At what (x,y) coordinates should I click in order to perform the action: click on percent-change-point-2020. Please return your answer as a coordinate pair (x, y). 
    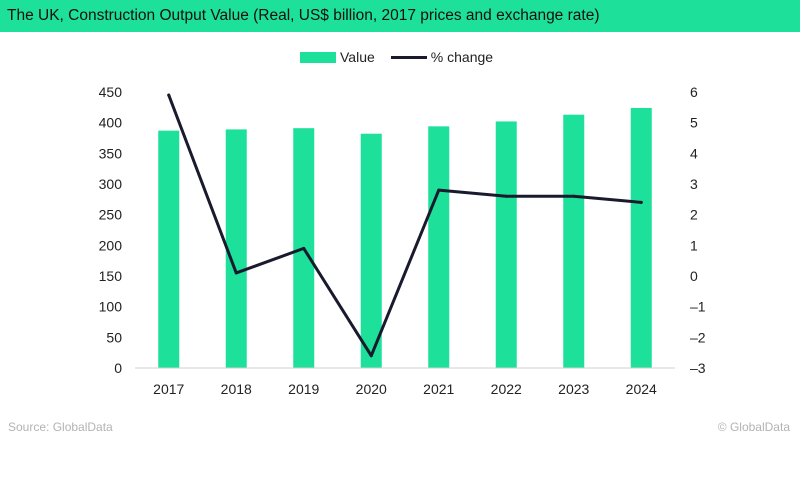
    Looking at the image, I should click on (371, 356).